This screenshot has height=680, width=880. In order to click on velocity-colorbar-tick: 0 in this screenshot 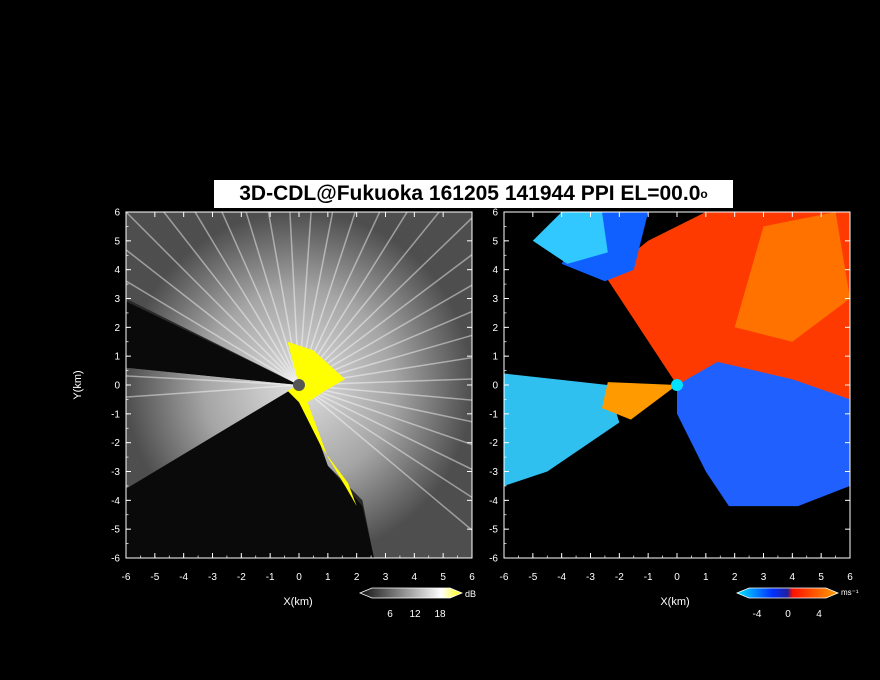, I will do `click(788, 614)`.